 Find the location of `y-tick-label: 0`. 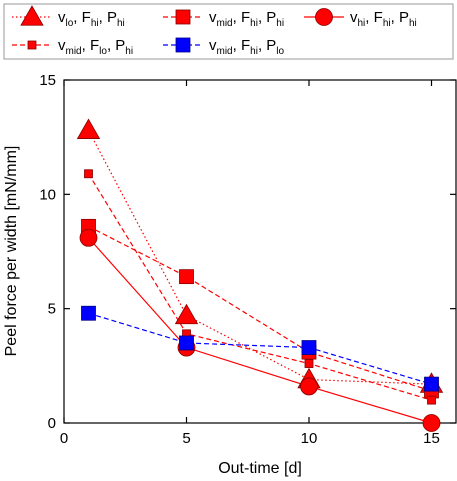

y-tick-label: 0 is located at coordinates (52, 423).